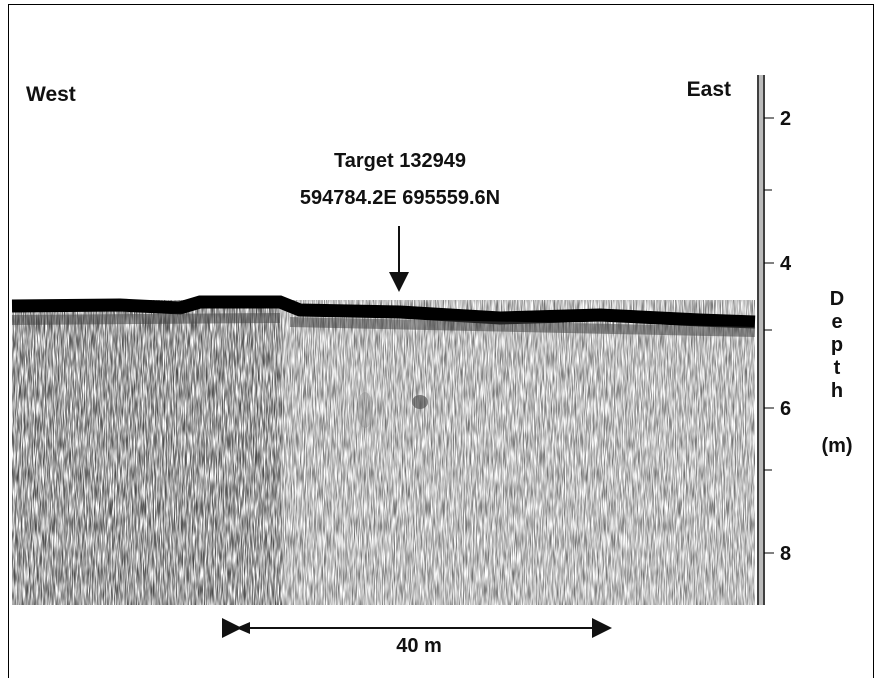 Image resolution: width=877 pixels, height=683 pixels. What do you see at coordinates (785, 409) in the screenshot?
I see `tick-label: 6` at bounding box center [785, 409].